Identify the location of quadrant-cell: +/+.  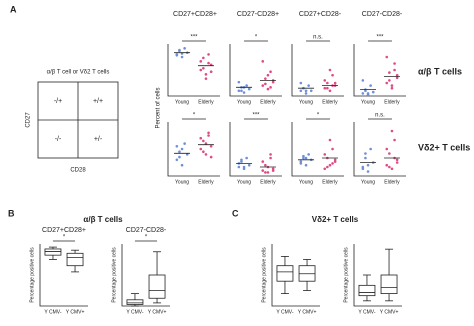
(98, 101).